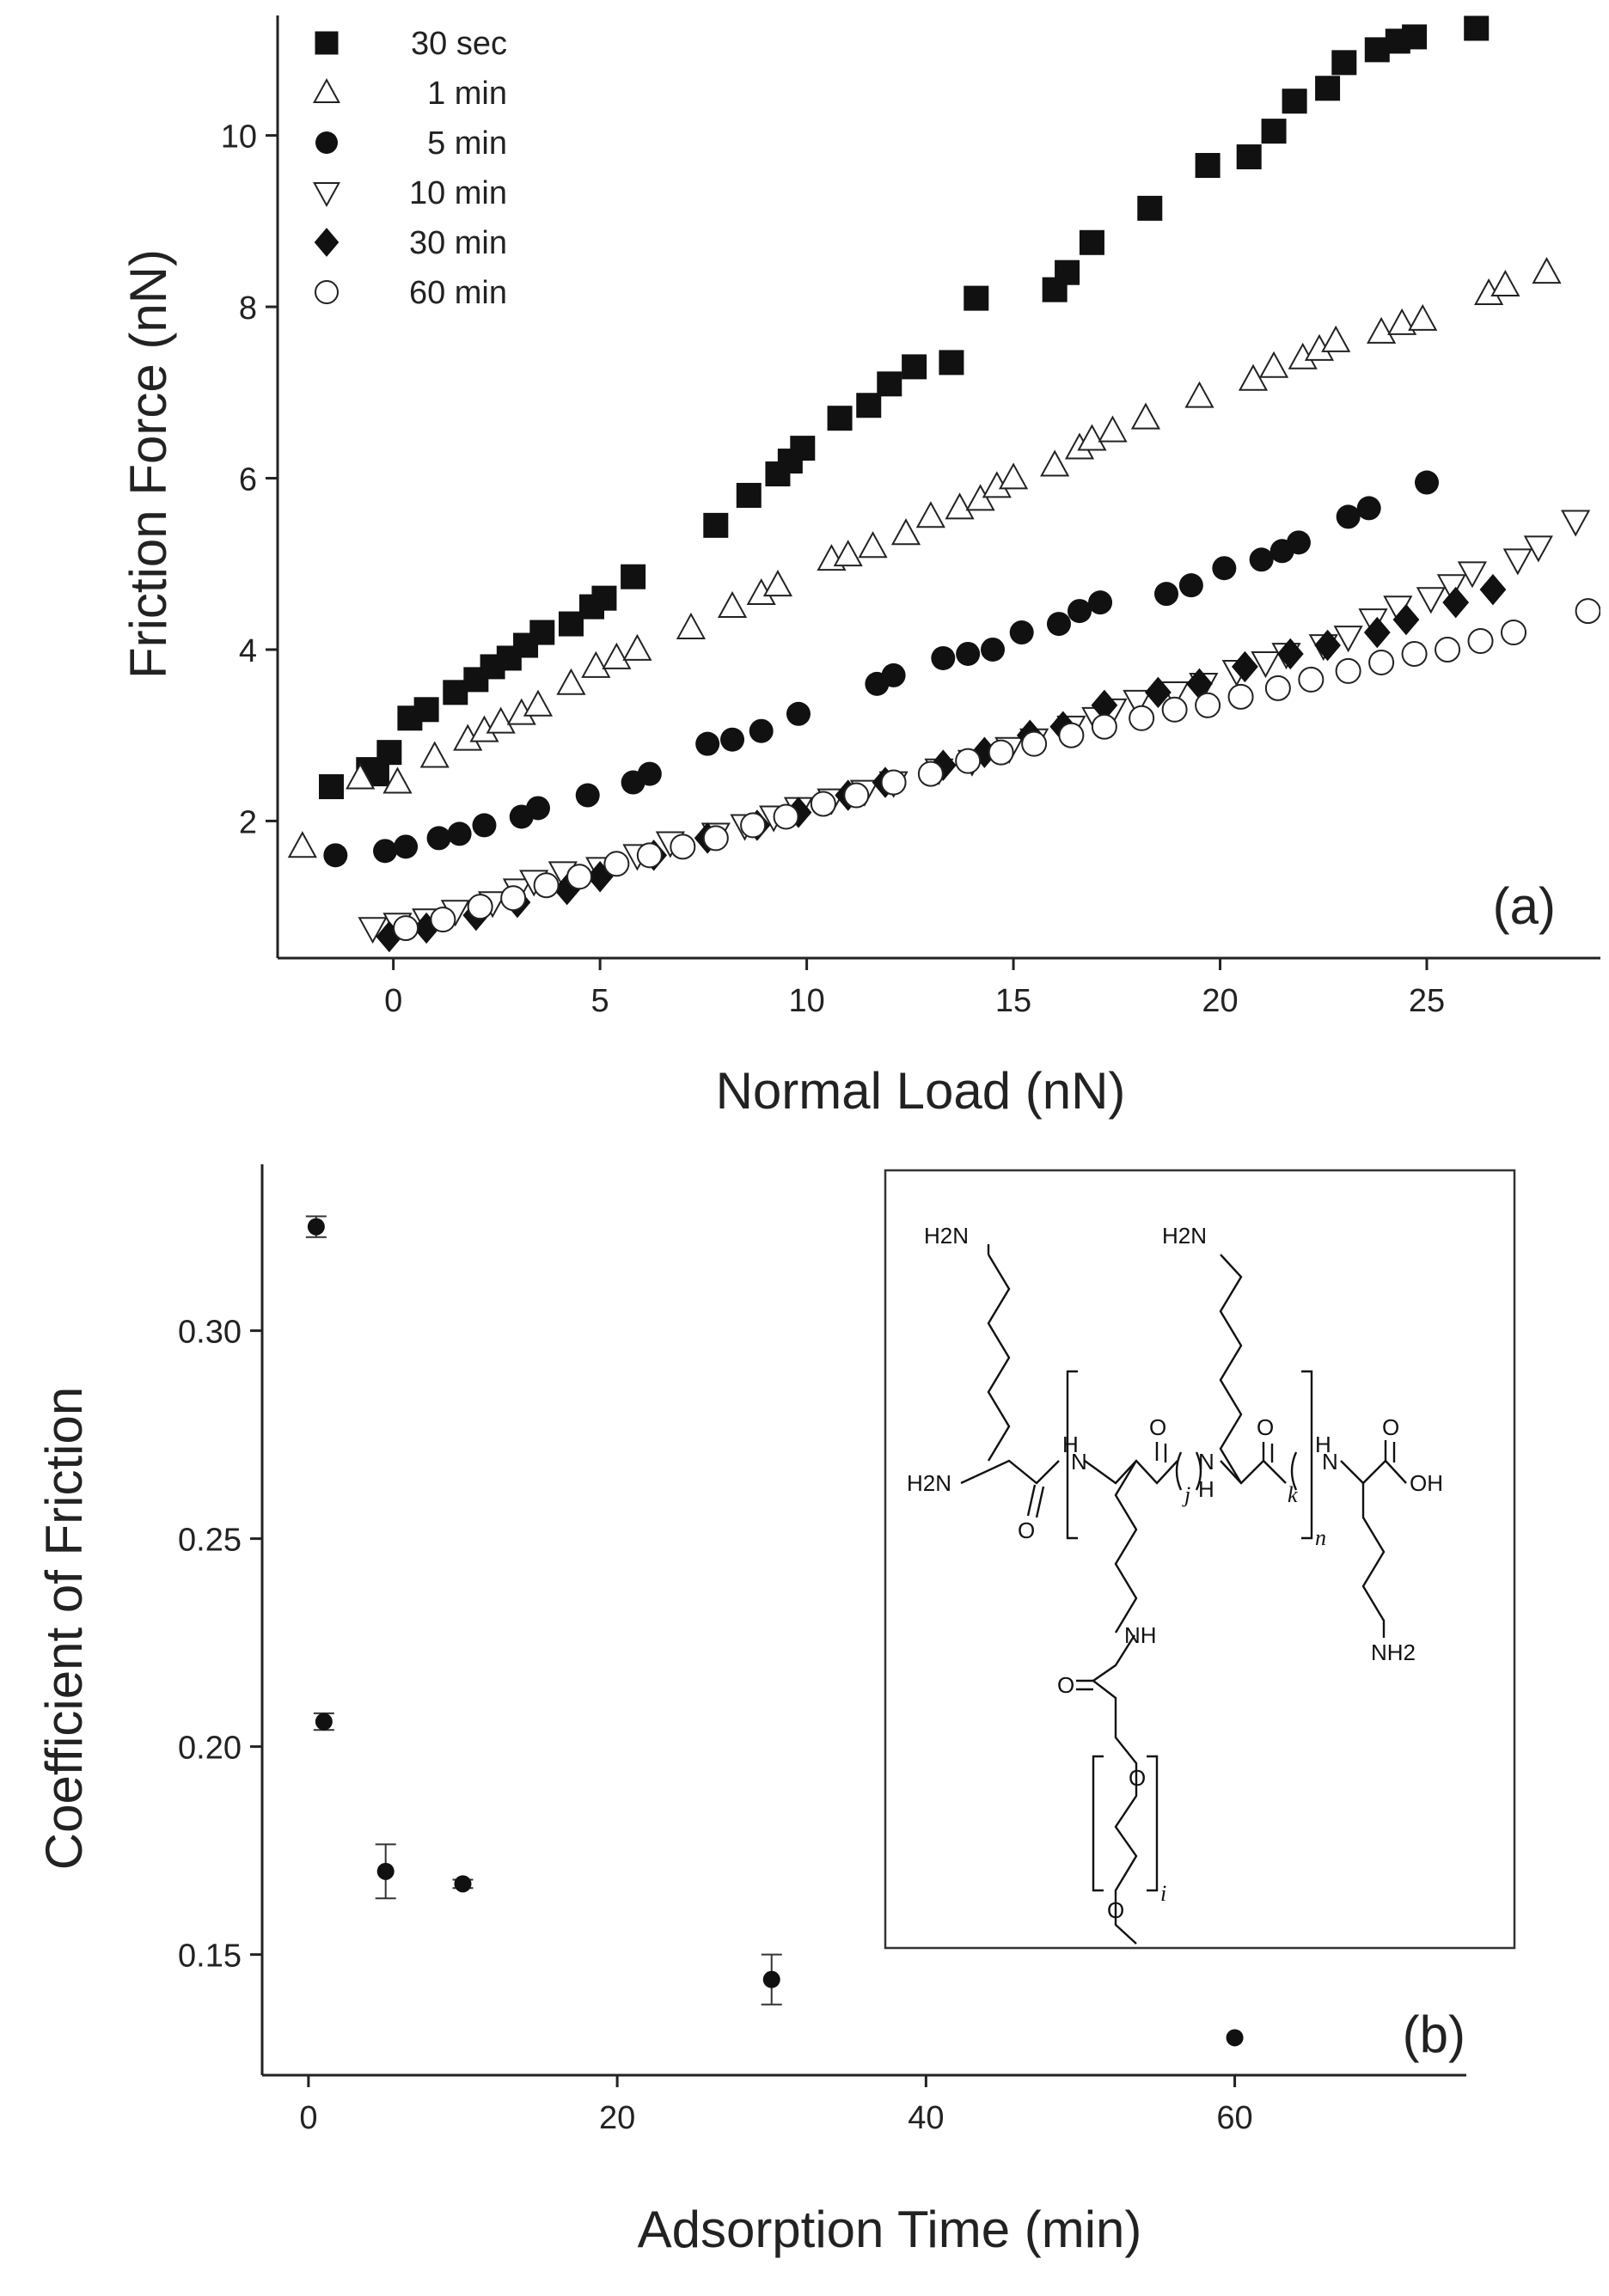 This screenshot has width=1609, height=2296. Describe the element at coordinates (1294, 1471) in the screenshot. I see `paren-k-right` at that location.